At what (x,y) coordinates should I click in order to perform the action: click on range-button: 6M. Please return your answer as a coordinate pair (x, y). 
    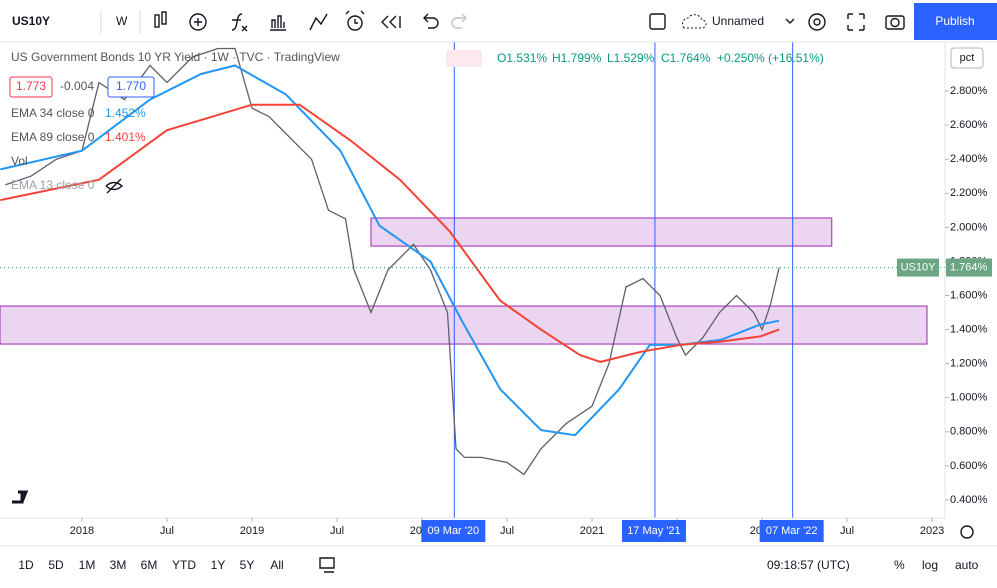
    Looking at the image, I should click on (149, 565).